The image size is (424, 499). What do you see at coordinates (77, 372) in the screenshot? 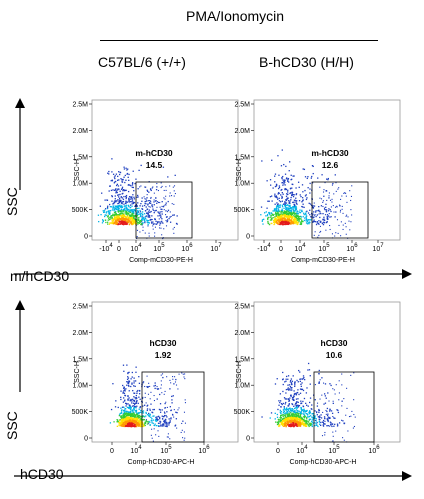
I see `y-axis-label: SSC-H` at bounding box center [77, 372].